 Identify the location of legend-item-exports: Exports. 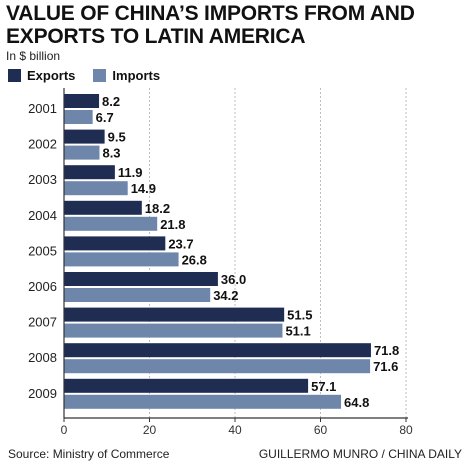
(41, 75).